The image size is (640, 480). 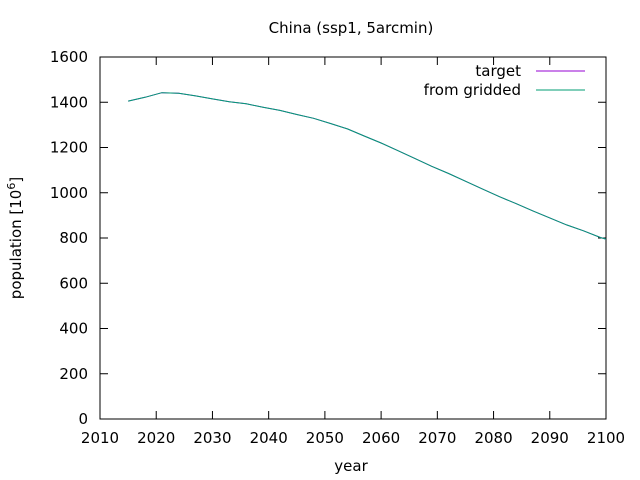 I want to click on y-tick-label: 1000, so click(x=69, y=193).